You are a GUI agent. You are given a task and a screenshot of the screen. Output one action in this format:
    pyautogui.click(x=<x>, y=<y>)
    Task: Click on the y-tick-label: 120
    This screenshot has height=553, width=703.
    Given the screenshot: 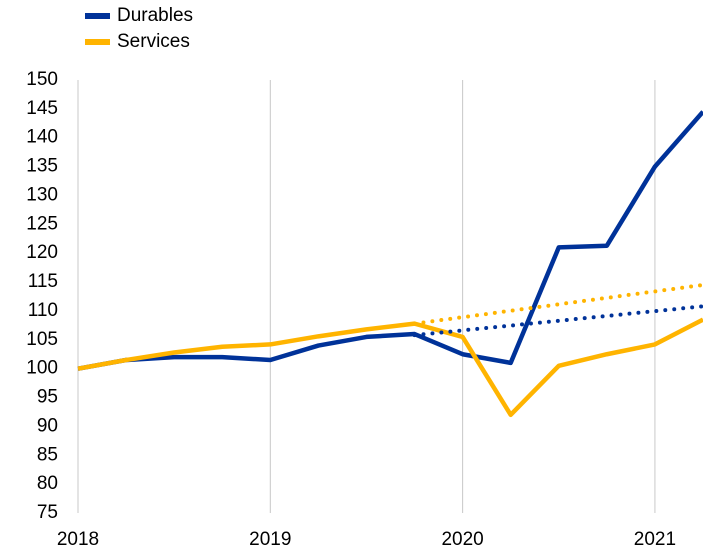 What is the action you would take?
    pyautogui.click(x=42, y=252)
    